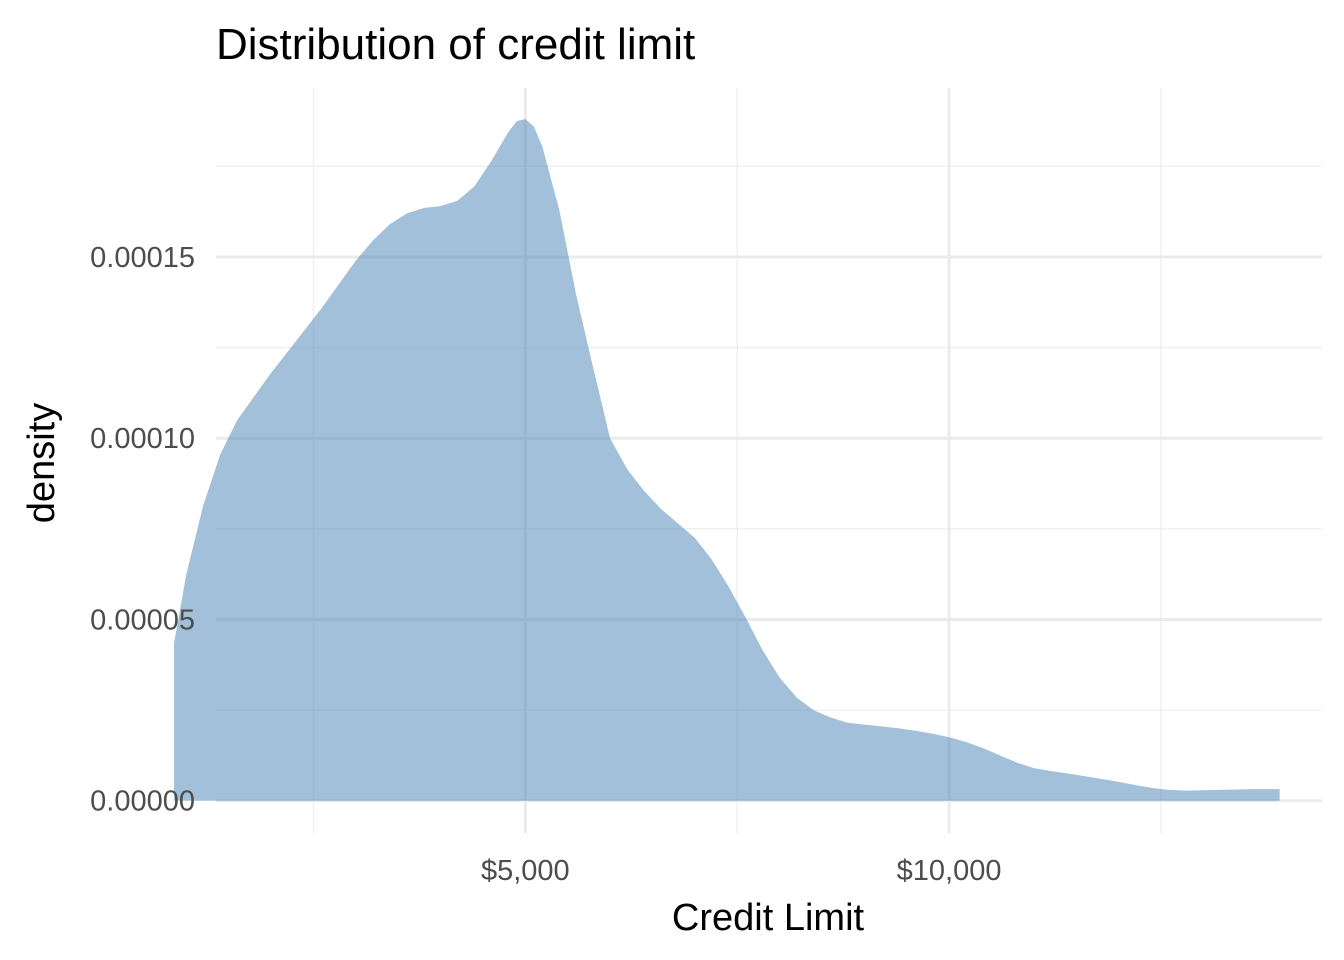  I want to click on x-tick-label-1: $10,000, so click(949, 871).